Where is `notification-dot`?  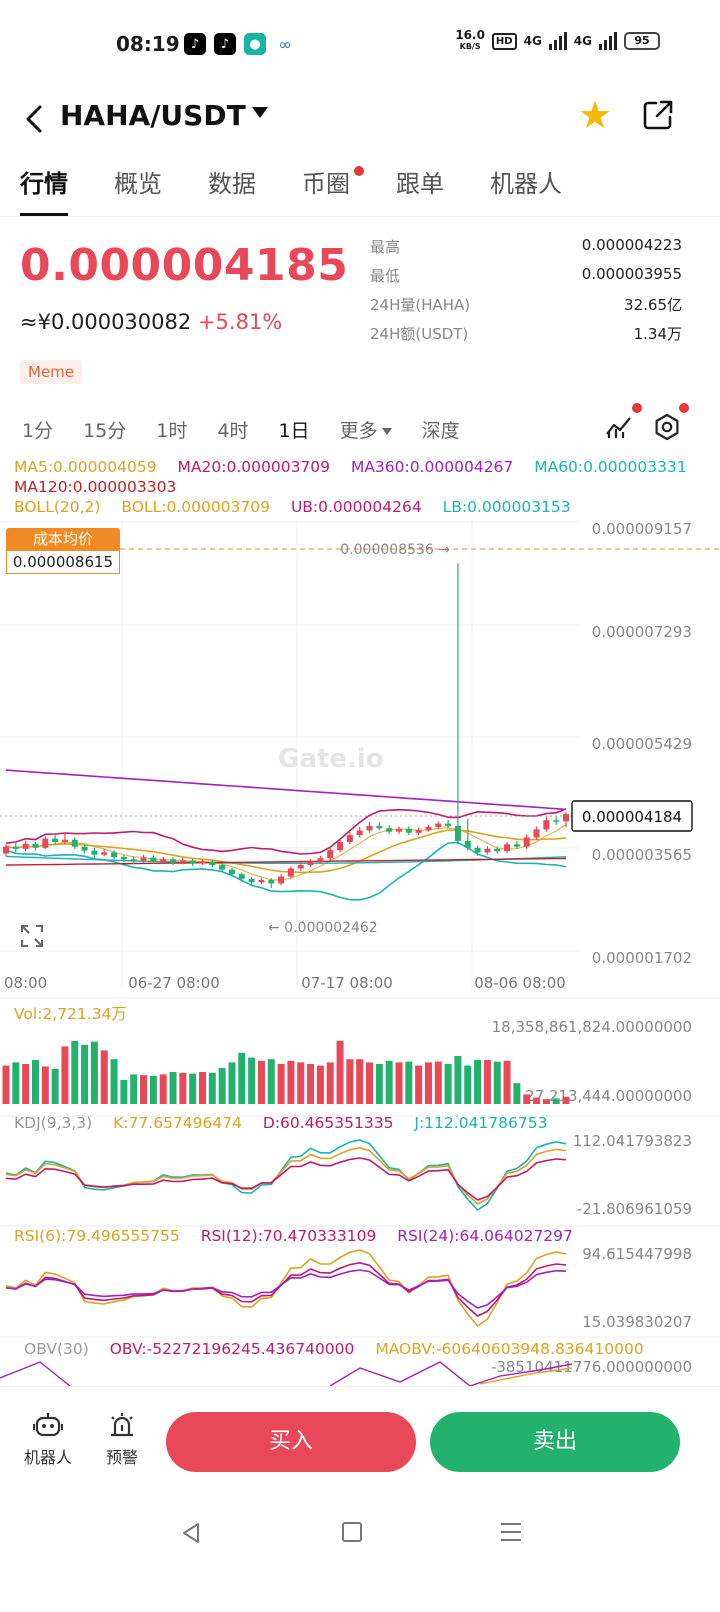 notification-dot is located at coordinates (359, 171).